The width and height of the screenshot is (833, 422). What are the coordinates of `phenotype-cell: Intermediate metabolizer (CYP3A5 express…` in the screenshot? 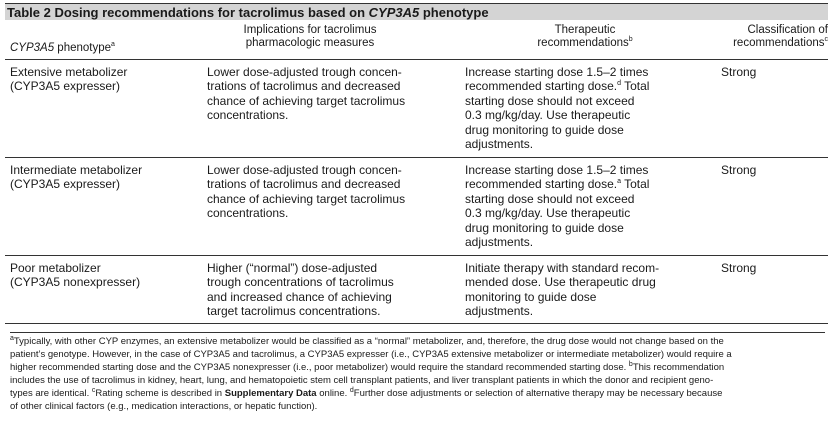 It's located at (76, 177).